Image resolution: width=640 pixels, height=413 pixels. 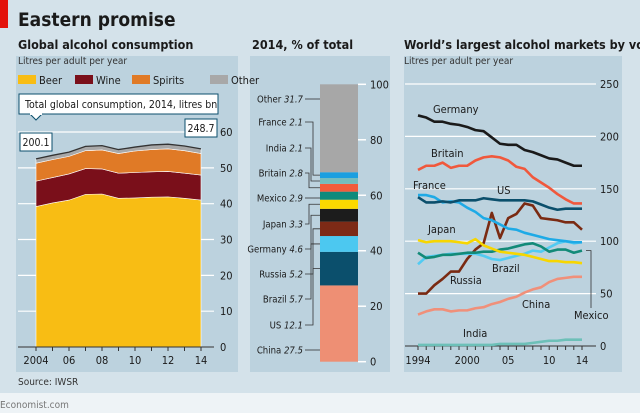 I want to click on x-tick-label: 2000, so click(x=467, y=360).